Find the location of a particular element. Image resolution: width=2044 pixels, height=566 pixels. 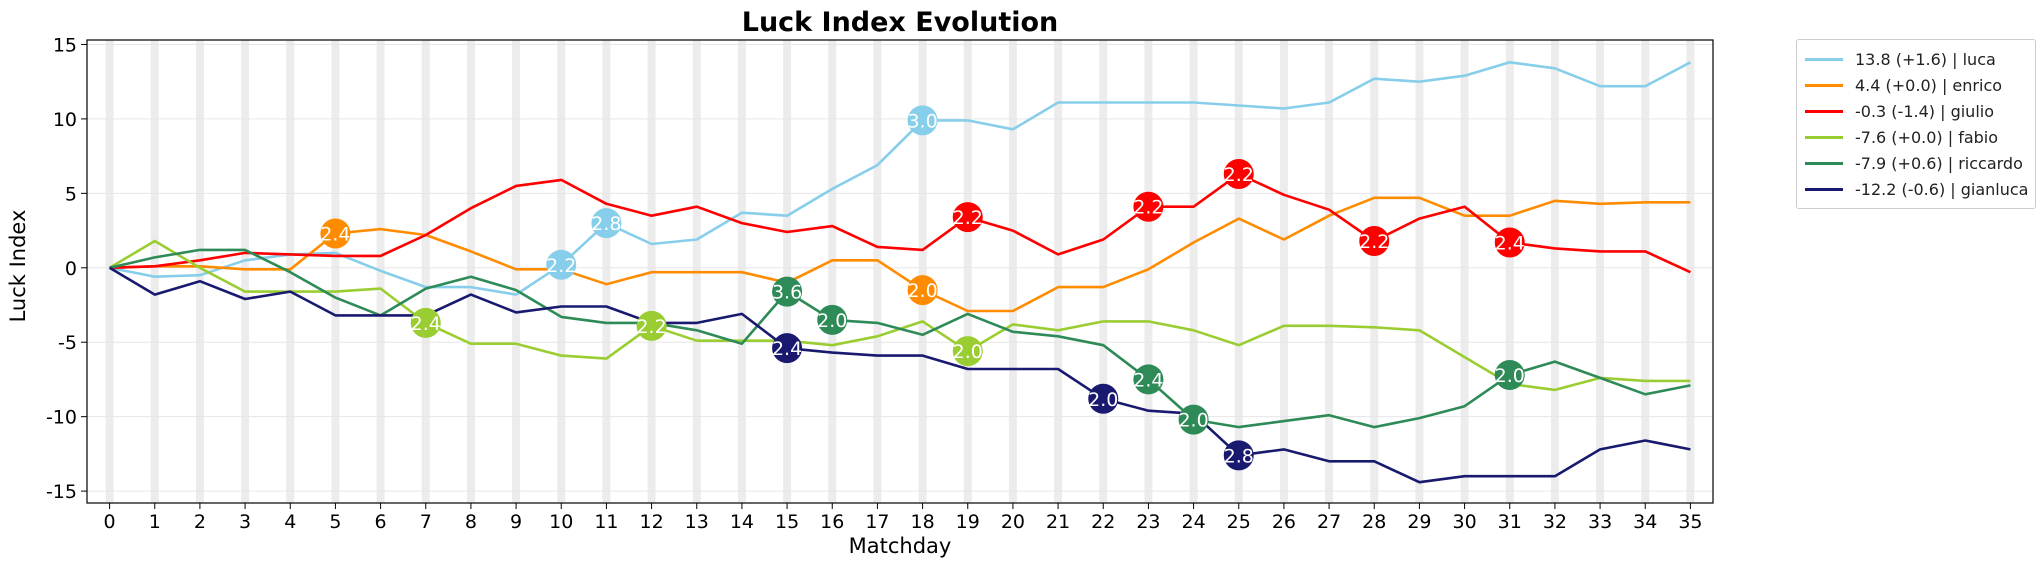

marker-label-gianluca: 2.0 is located at coordinates (1103, 400).